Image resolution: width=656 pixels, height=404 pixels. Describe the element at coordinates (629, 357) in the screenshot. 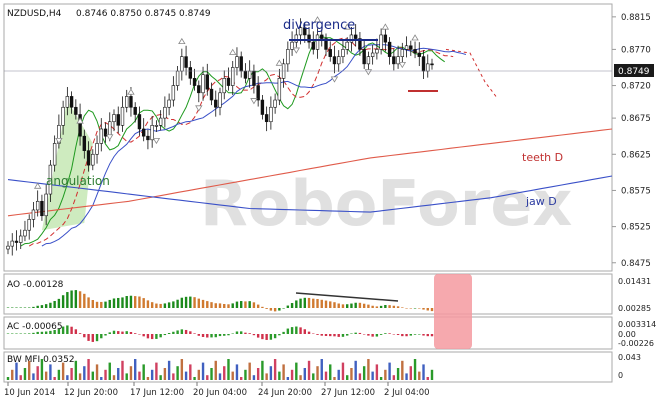

I see `mfi-y-label: 0.043` at that location.